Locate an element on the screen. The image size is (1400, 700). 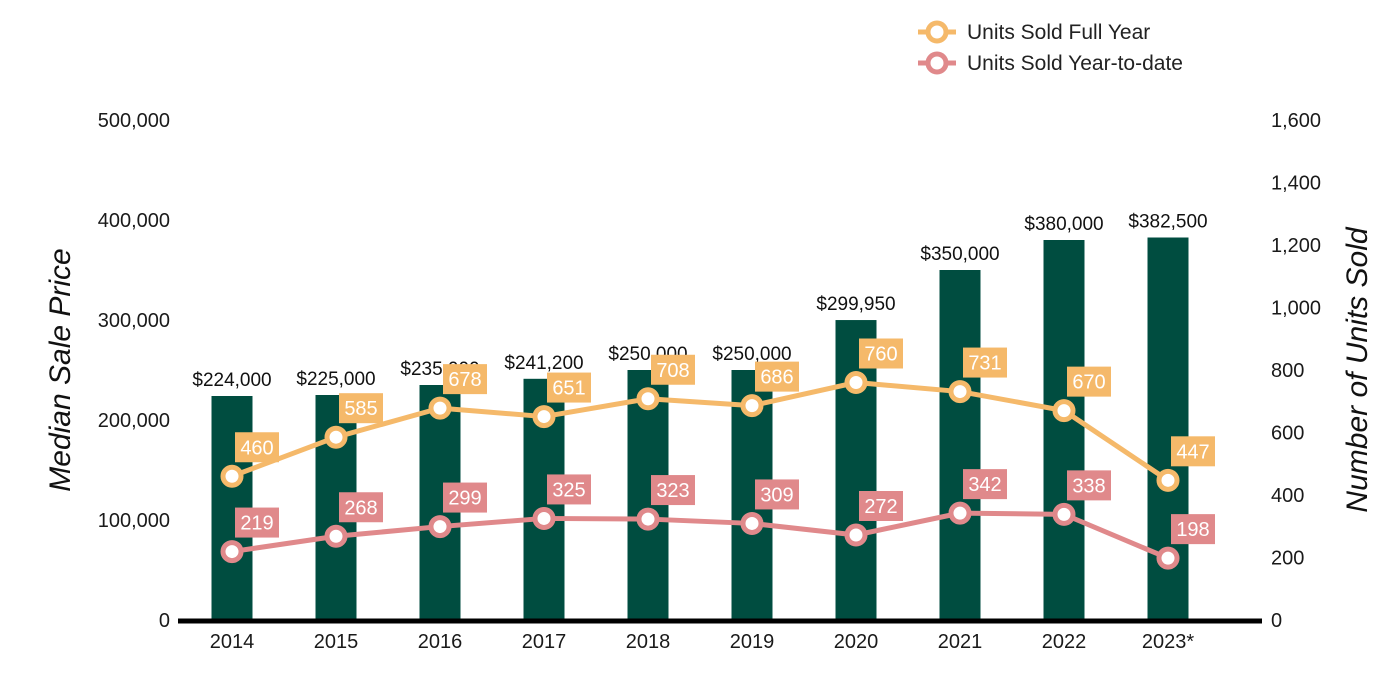
point-label-box-ytd-2014 is located at coordinates (257, 522).